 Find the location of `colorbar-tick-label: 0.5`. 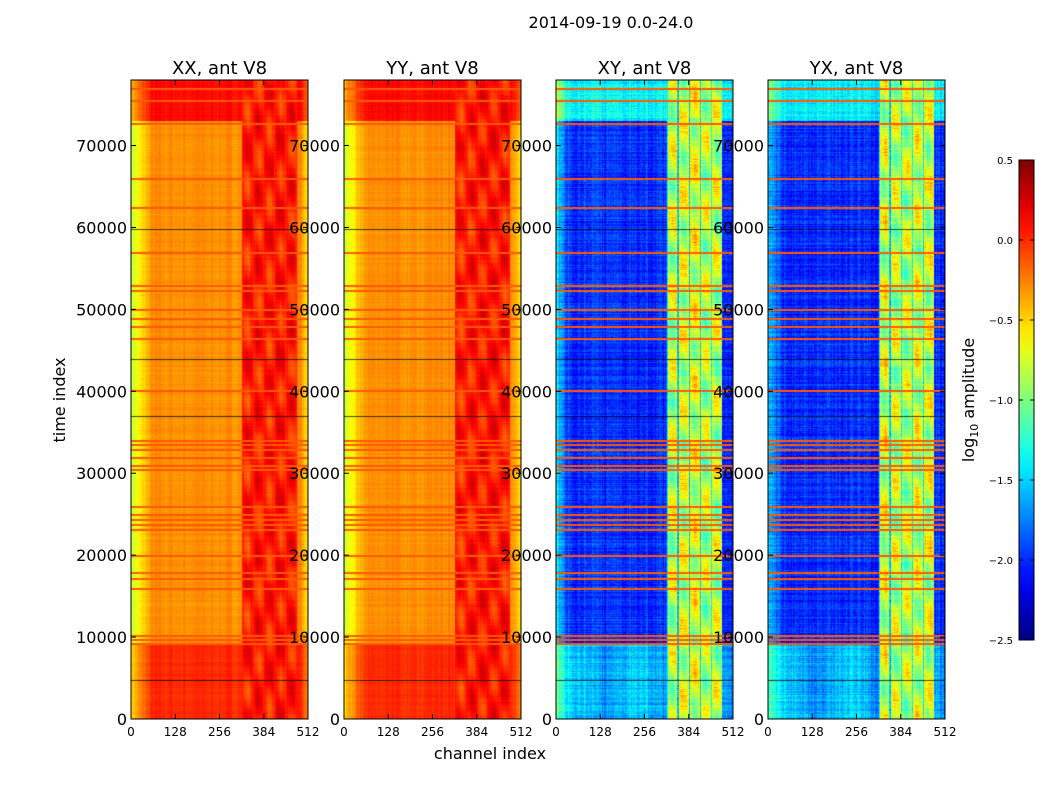

colorbar-tick-label: 0.5 is located at coordinates (1005, 161).